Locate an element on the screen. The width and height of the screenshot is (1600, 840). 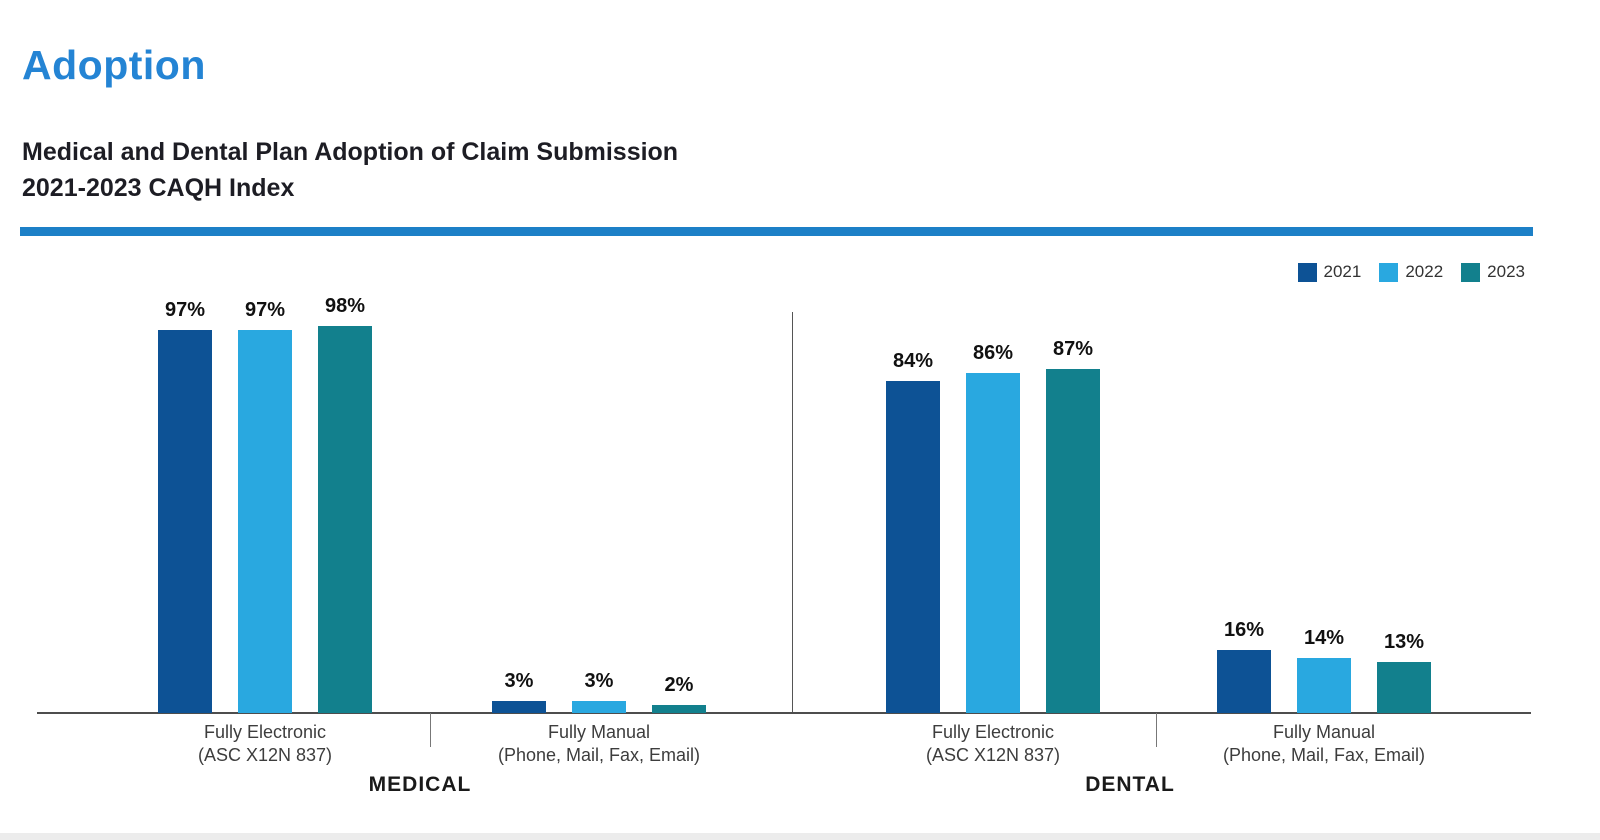
bar-value-label: 87% is located at coordinates (1073, 349).